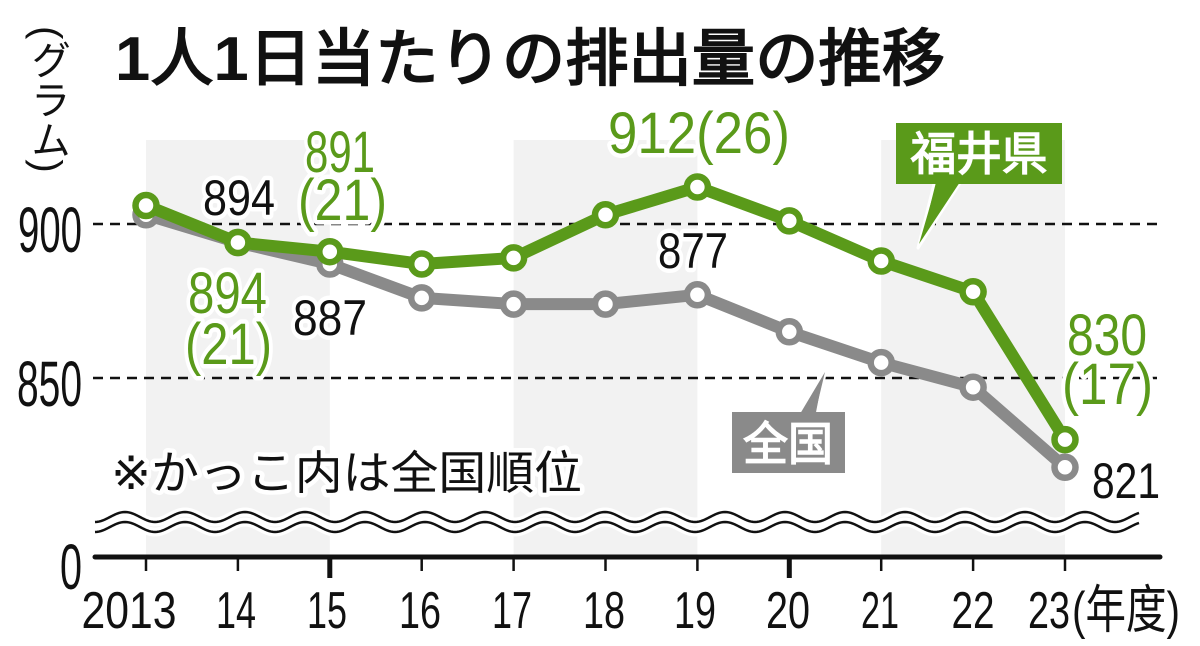 This screenshot has width=1200, height=646. What do you see at coordinates (695, 611) in the screenshot?
I see `x-tick-label: 19` at bounding box center [695, 611].